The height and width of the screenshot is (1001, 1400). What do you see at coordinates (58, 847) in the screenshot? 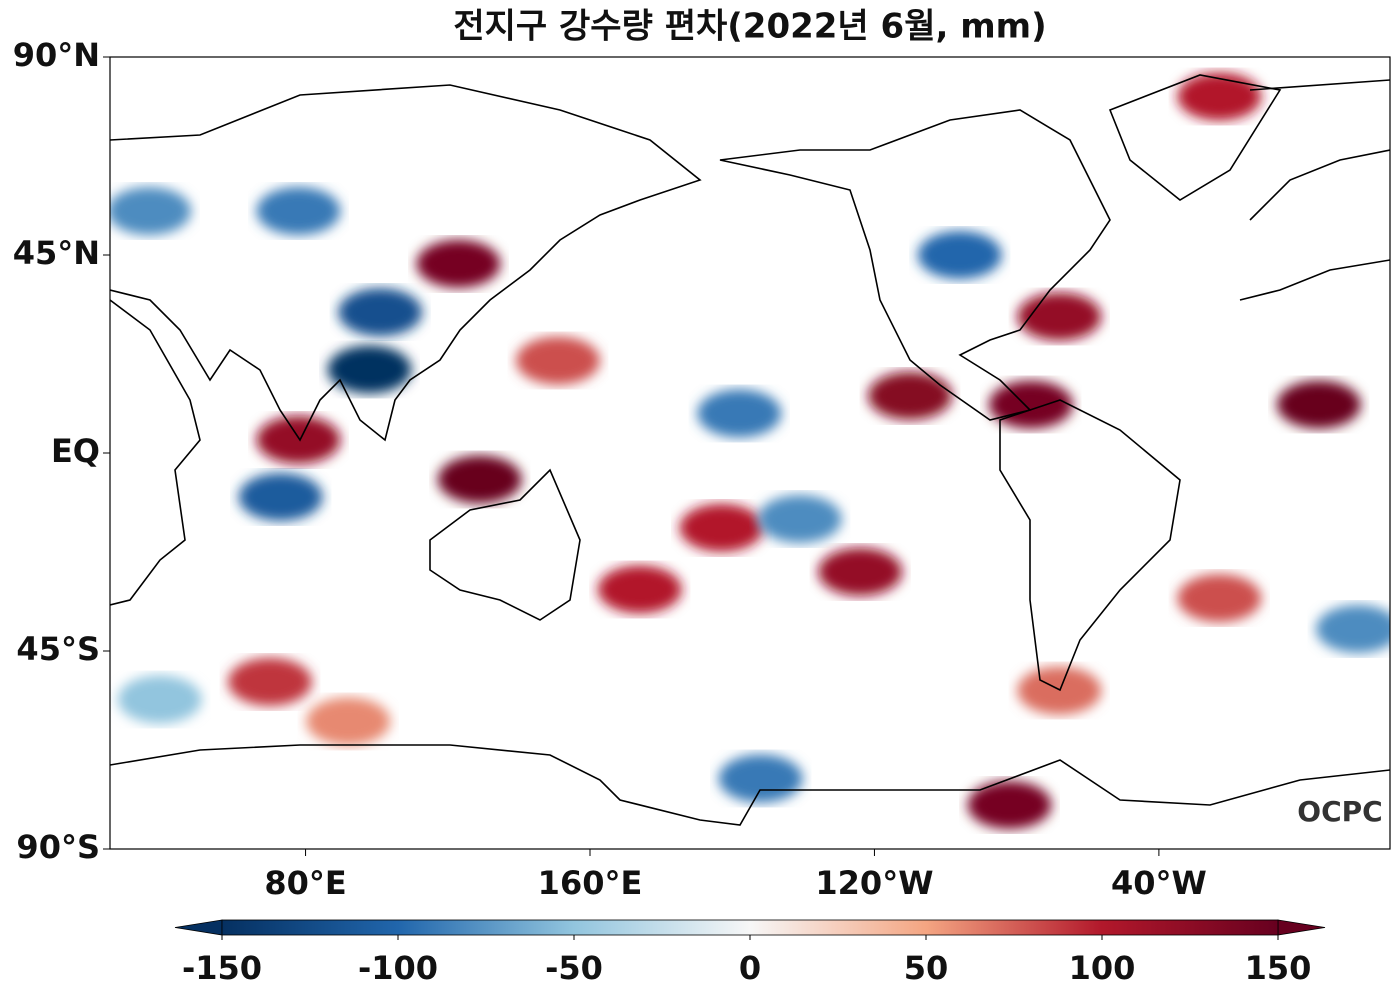
I see `y-tick-label: 90°S` at bounding box center [58, 847].